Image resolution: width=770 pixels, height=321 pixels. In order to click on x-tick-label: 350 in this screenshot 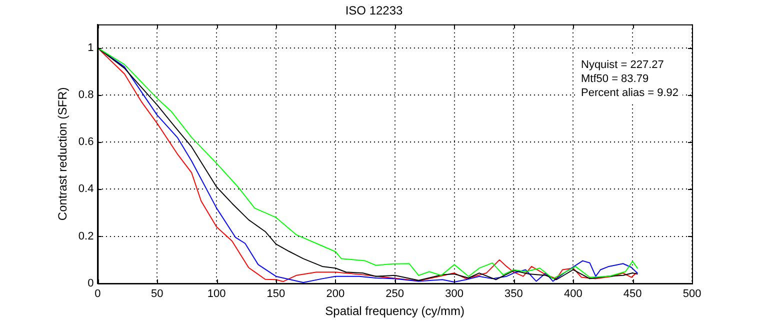, I will do `click(513, 294)`.